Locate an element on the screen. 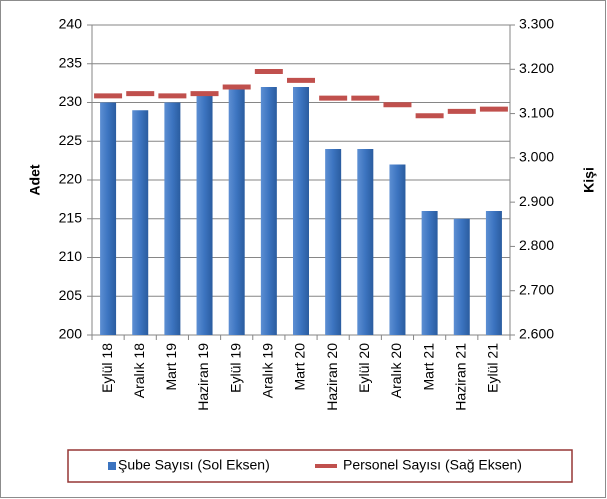 Image resolution: width=607 pixels, height=499 pixels. x-tick-label: Haziran 20 is located at coordinates (332, 377).